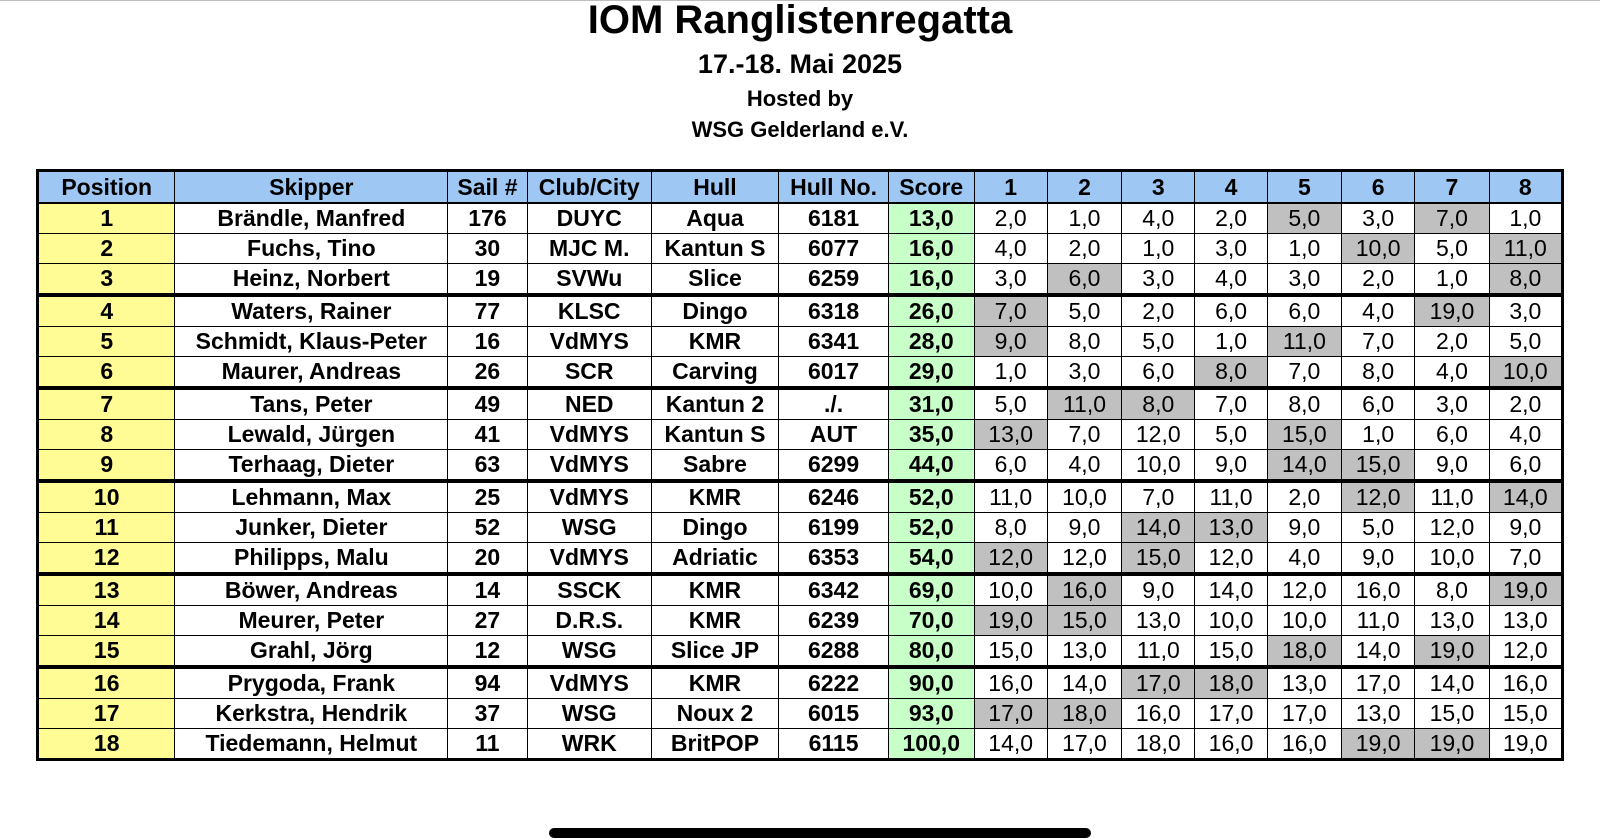 Image resolution: width=1600 pixels, height=838 pixels. I want to click on race-7-cell: 11,0, so click(1452, 496).